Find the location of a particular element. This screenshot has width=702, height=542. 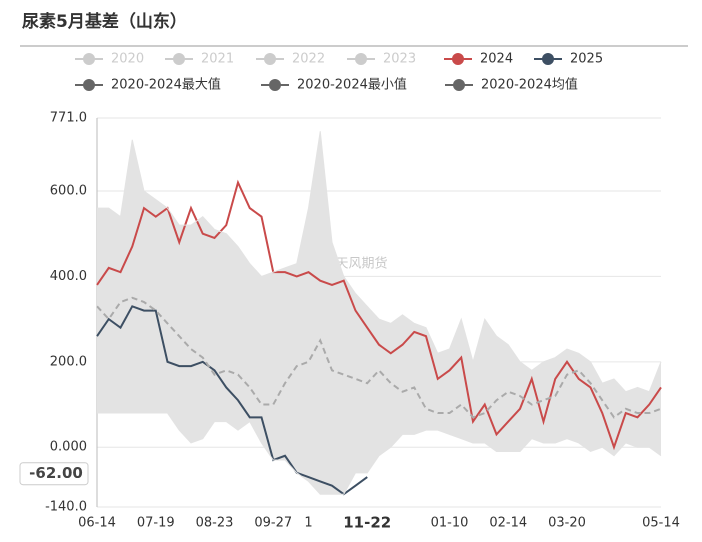

x-tick-label: 11-22 is located at coordinates (367, 523).